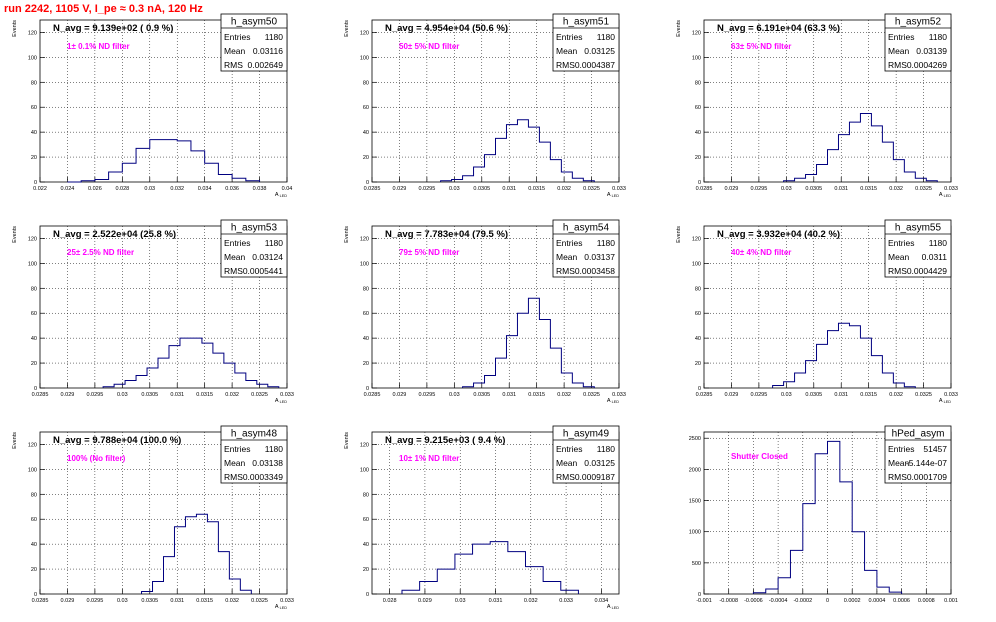 The width and height of the screenshot is (996, 622). What do you see at coordinates (40, 189) in the screenshot?
I see `x-tick-label: 0.022` at bounding box center [40, 189].